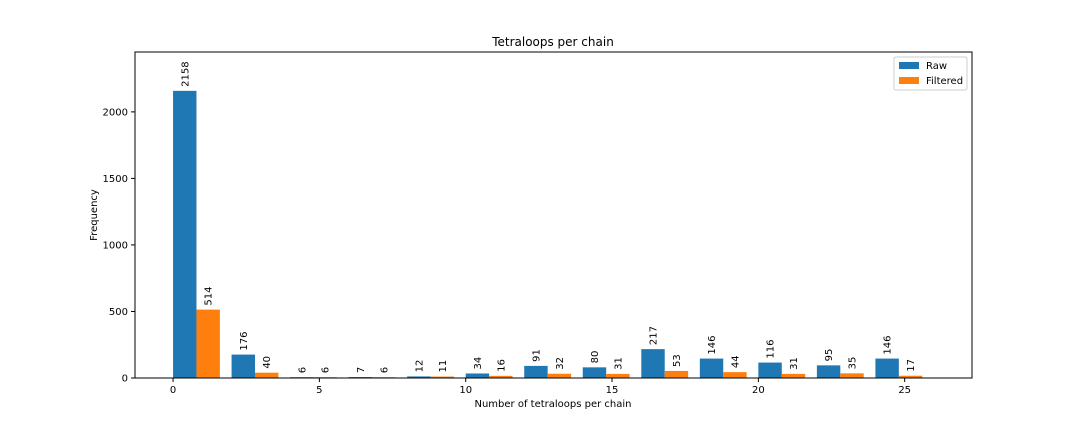 This screenshot has height=432, width=1080. What do you see at coordinates (302, 370) in the screenshot?
I see `bar-value-label-raw: 6` at bounding box center [302, 370].